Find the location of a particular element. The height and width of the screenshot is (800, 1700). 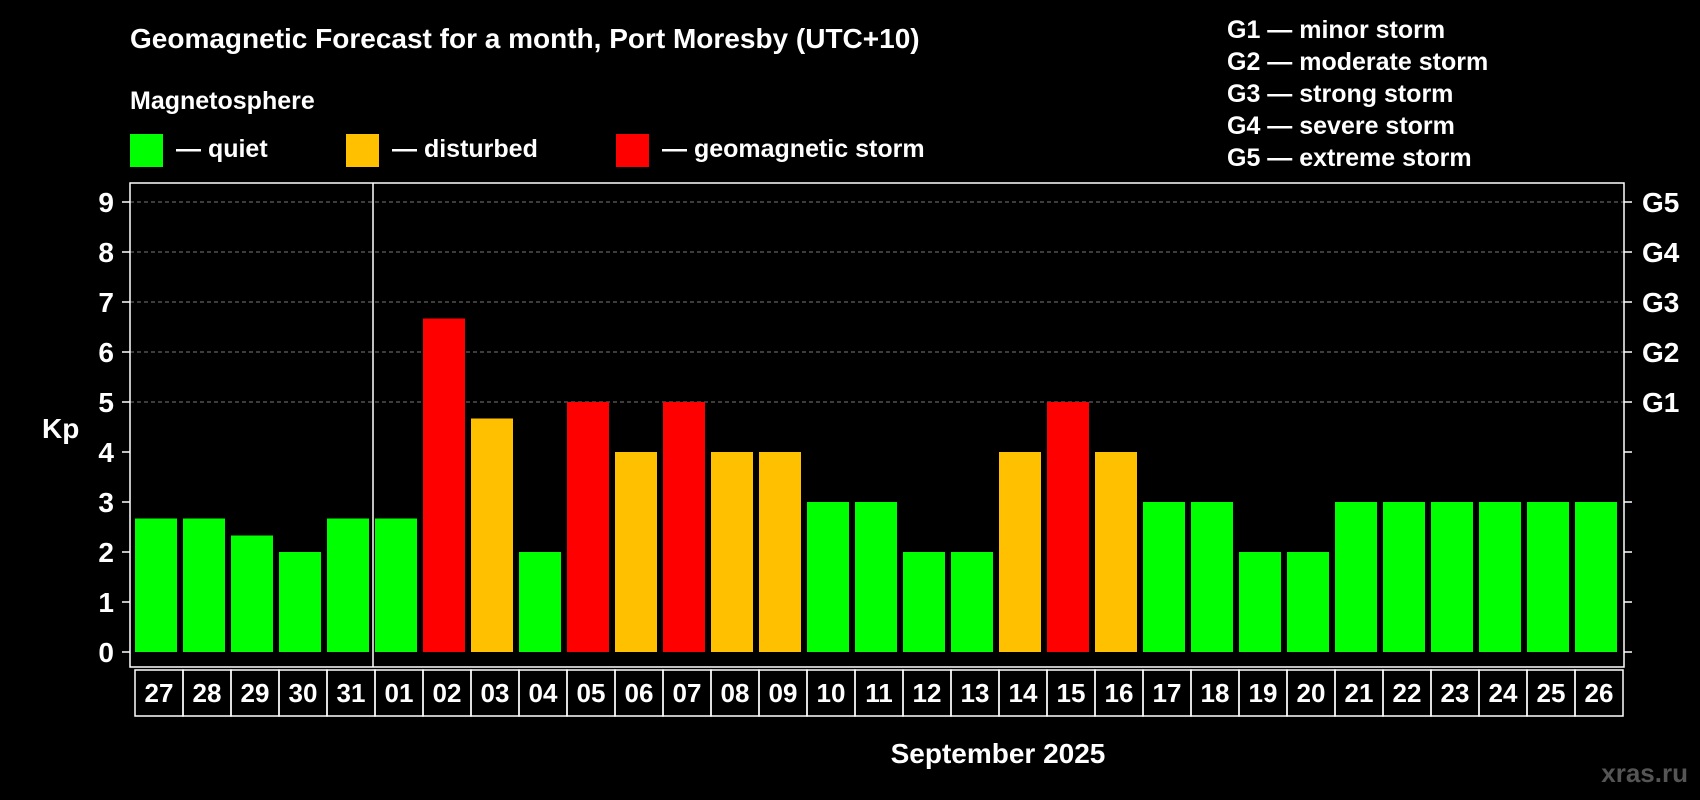

date-label-21: 21 is located at coordinates (1359, 693).